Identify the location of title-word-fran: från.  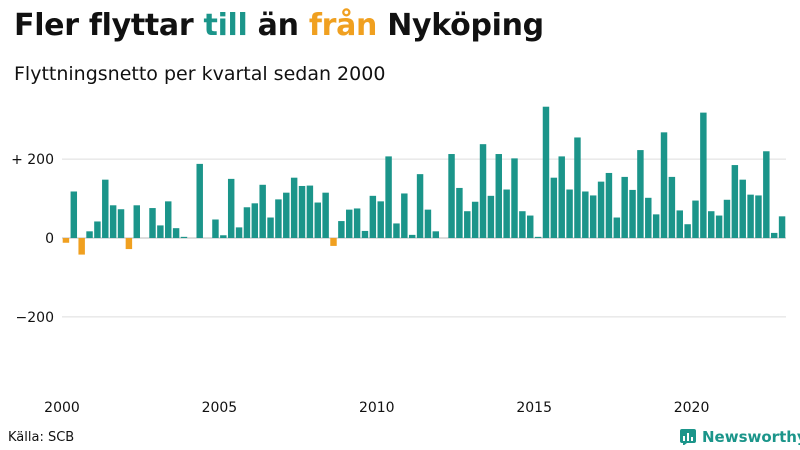
(343, 25).